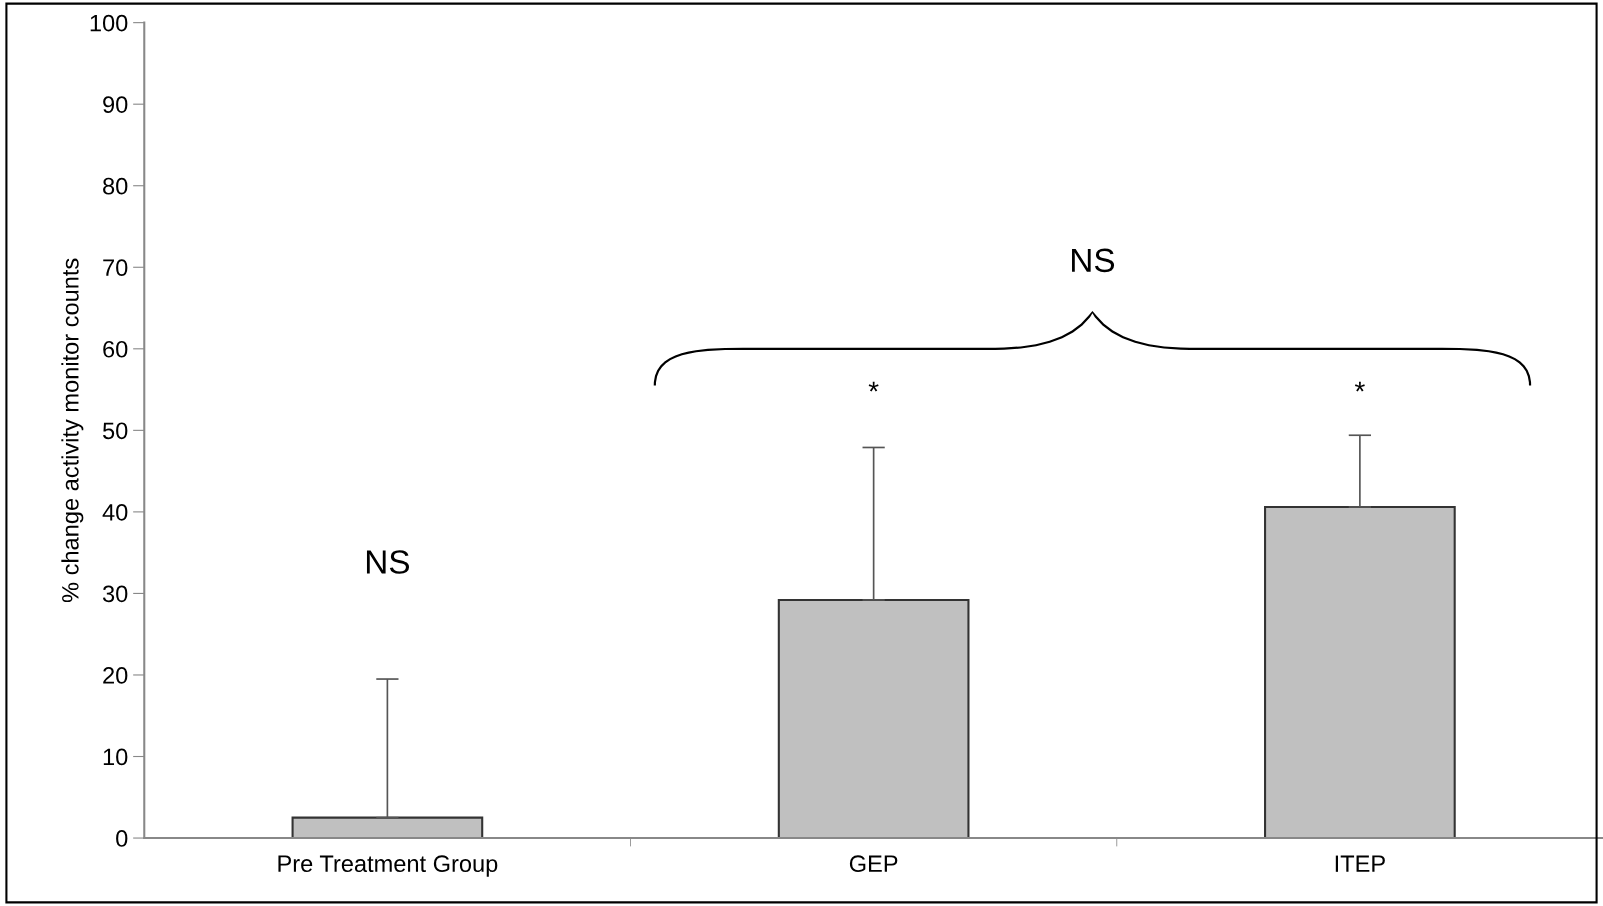 The width and height of the screenshot is (1603, 906). Describe the element at coordinates (388, 866) in the screenshot. I see `x-tick-label: Pre Treatment Group` at that location.